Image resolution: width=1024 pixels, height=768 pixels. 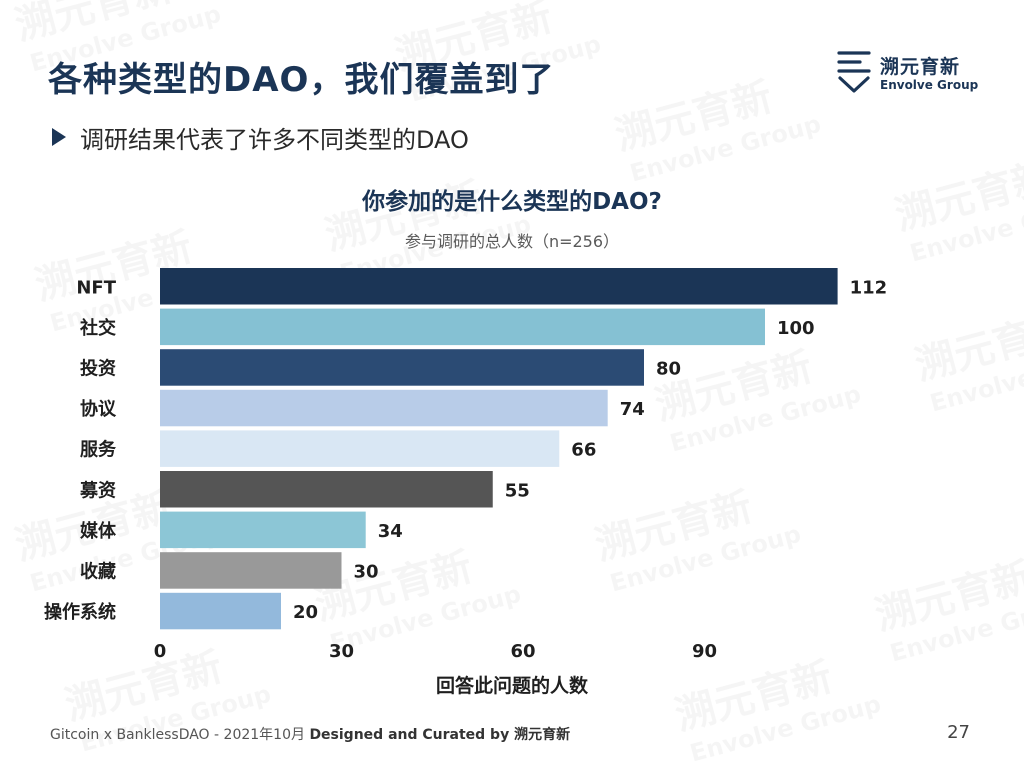 What do you see at coordinates (512, 685) in the screenshot?
I see `x-axis-label: 回答此问题的人数` at bounding box center [512, 685].